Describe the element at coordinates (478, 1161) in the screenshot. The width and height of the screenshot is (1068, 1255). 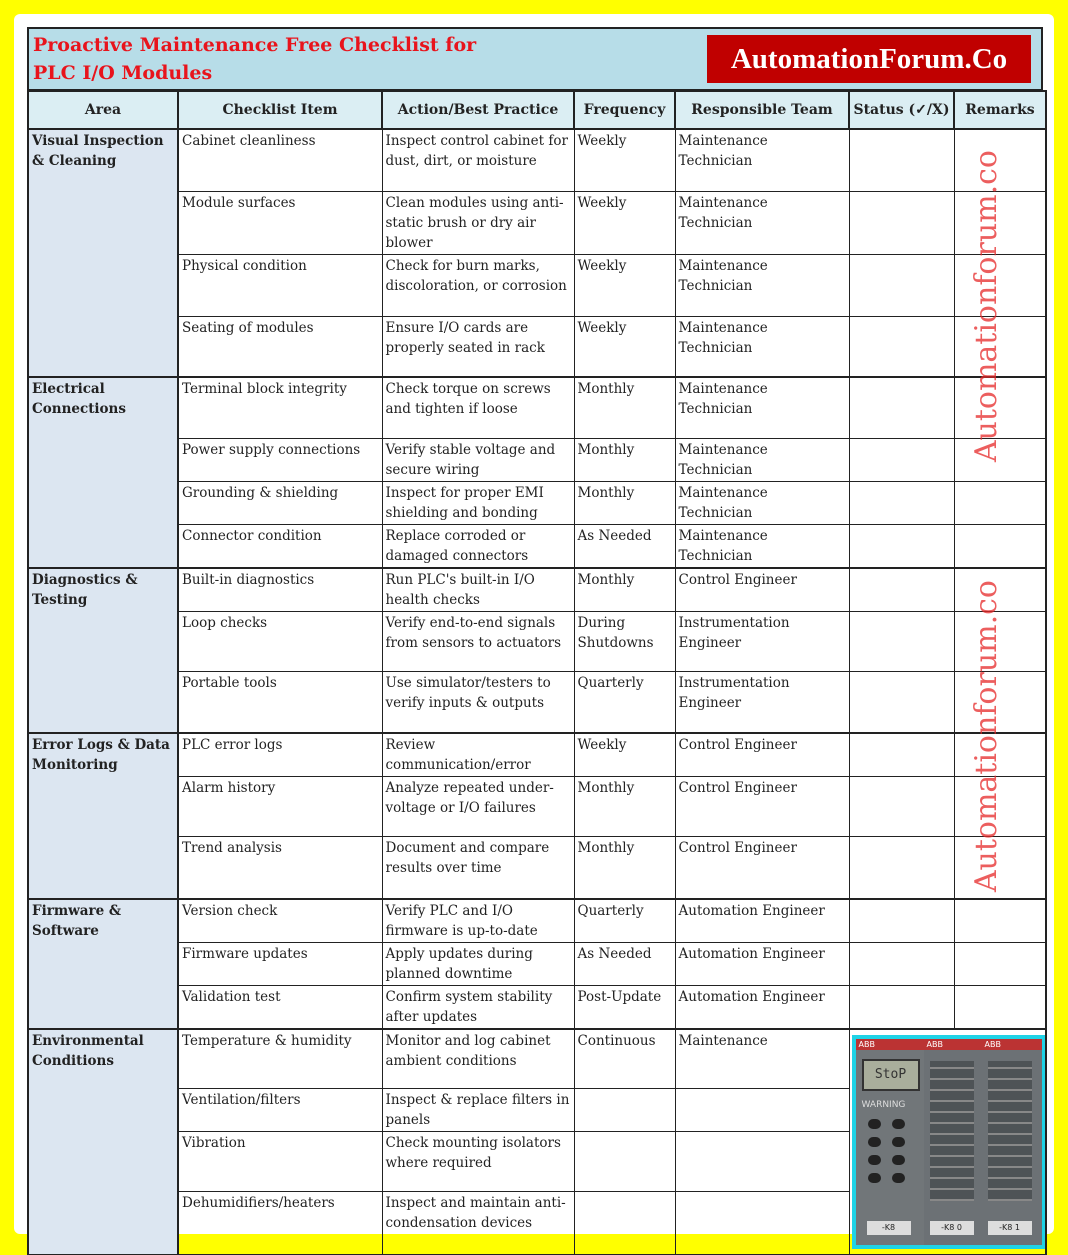
I see `action-cell: Check mounting isolators where required` at that location.